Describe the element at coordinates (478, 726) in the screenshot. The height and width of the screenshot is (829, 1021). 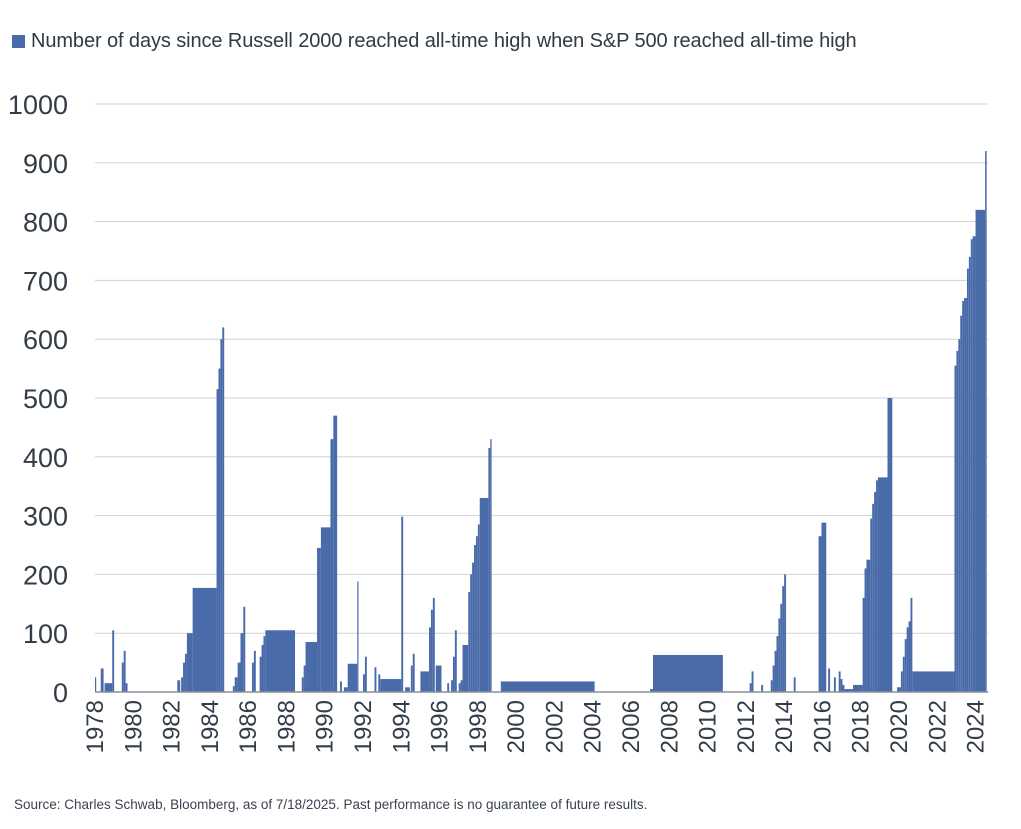
I see `x-tick-label: 1998` at that location.